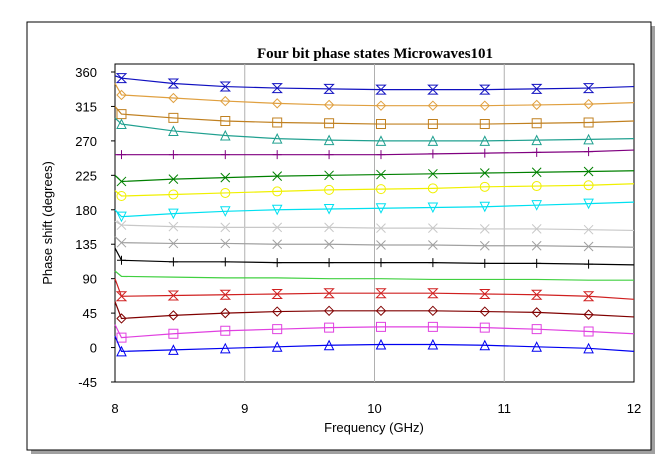  Describe the element at coordinates (86, 106) in the screenshot. I see `y-tick-label: 315` at that location.